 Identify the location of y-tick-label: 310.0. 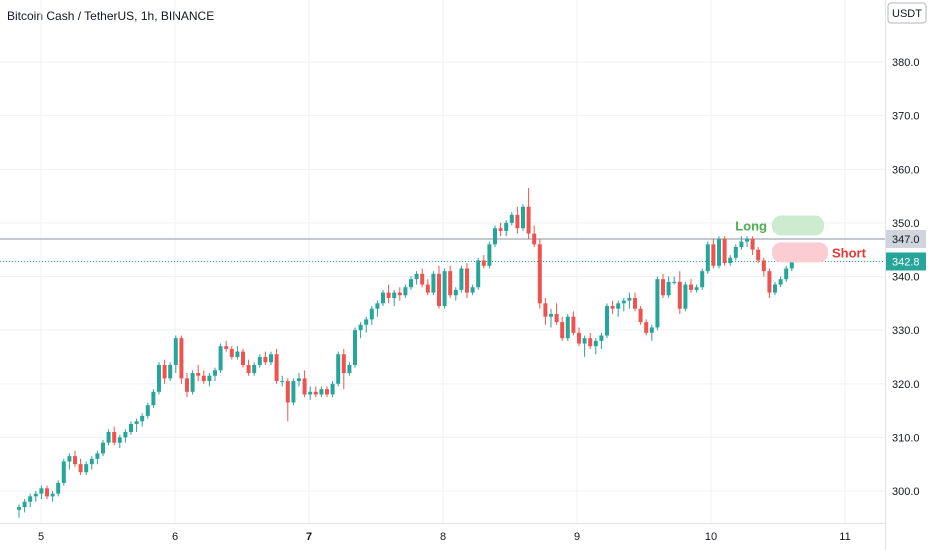
(906, 438).